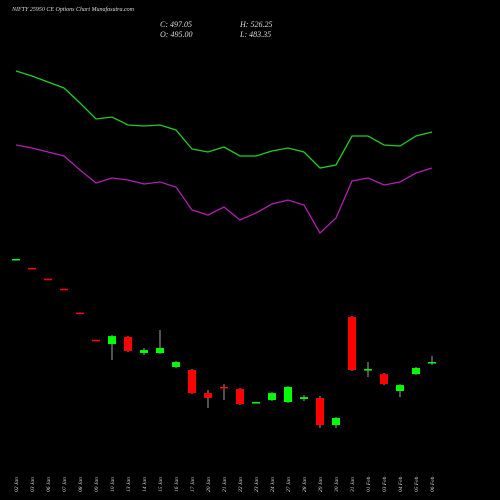 The height and width of the screenshot is (500, 500). What do you see at coordinates (17, 484) in the screenshot?
I see `x-tick-label: 02 Jan` at bounding box center [17, 484].